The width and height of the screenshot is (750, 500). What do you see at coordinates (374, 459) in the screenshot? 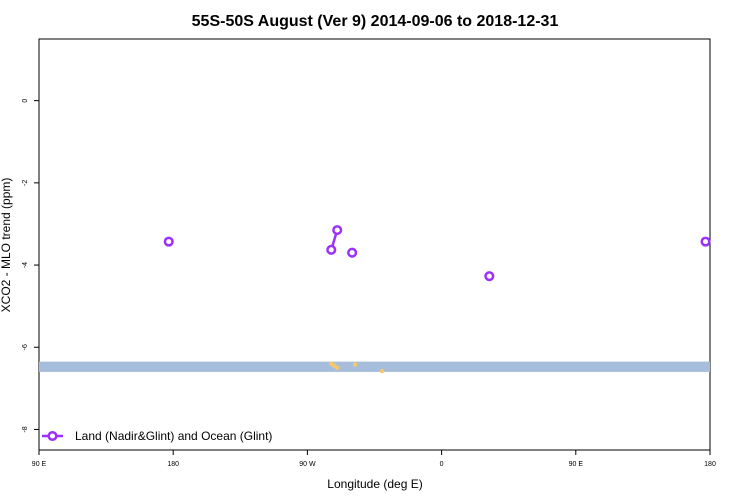
I see `x-axis: 90 E 180 90 W 0 90 E 180` at bounding box center [374, 459].